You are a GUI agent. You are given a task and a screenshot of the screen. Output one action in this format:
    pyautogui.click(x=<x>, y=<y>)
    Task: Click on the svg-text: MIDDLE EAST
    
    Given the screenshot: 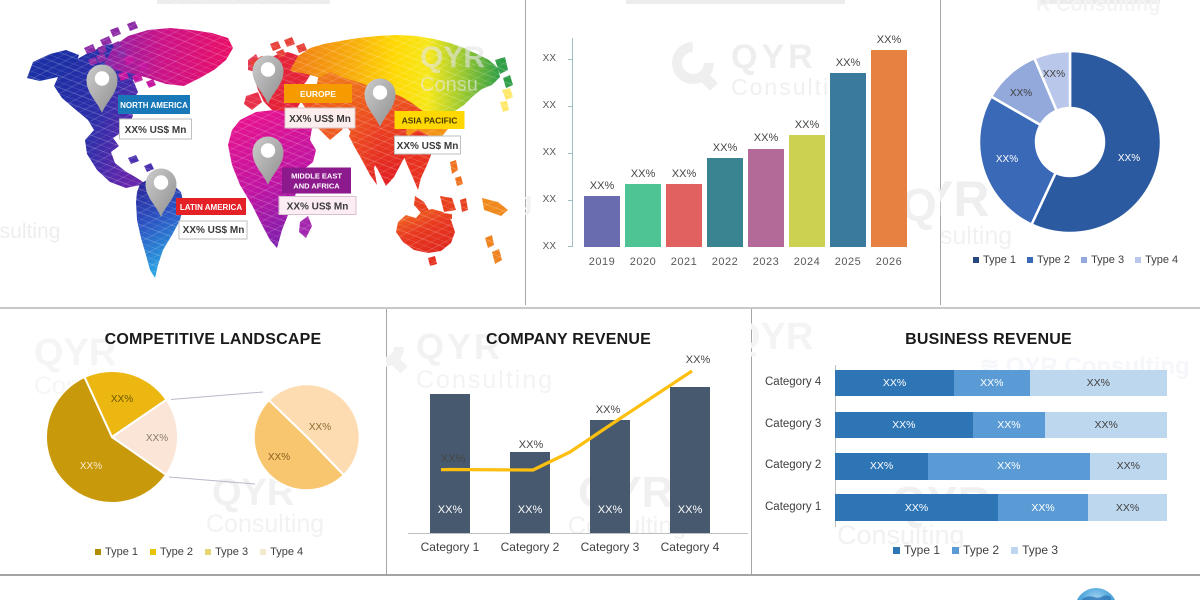 What is the action you would take?
    pyautogui.click(x=316, y=176)
    